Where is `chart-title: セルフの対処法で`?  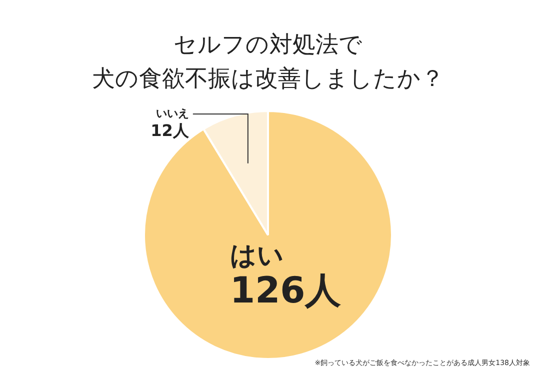 chart-title: セルフの対処法で is located at coordinates (268, 45).